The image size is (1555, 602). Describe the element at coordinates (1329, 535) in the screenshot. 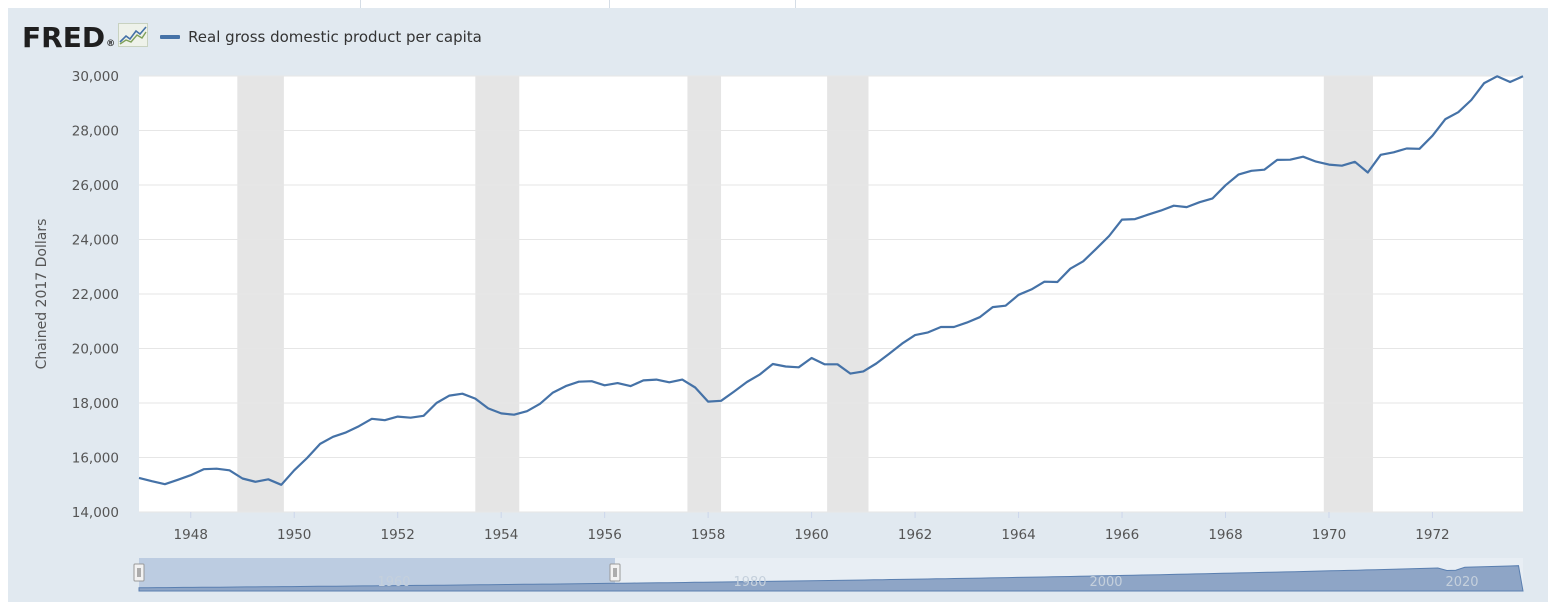

I see `x-tick-label: 1970` at that location.